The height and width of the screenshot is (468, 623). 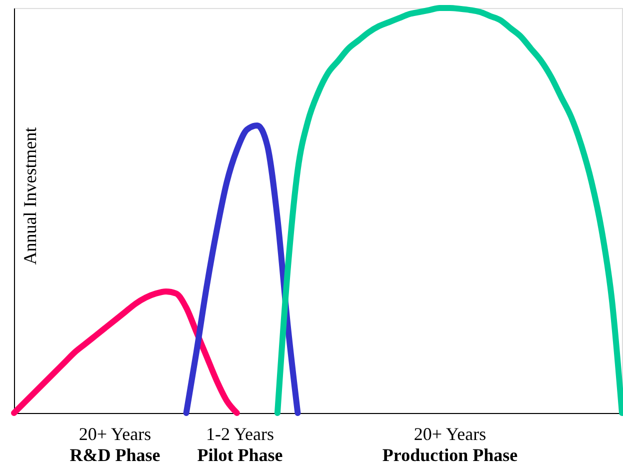 What do you see at coordinates (240, 455) in the screenshot?
I see `text: Pilot Phase` at bounding box center [240, 455].